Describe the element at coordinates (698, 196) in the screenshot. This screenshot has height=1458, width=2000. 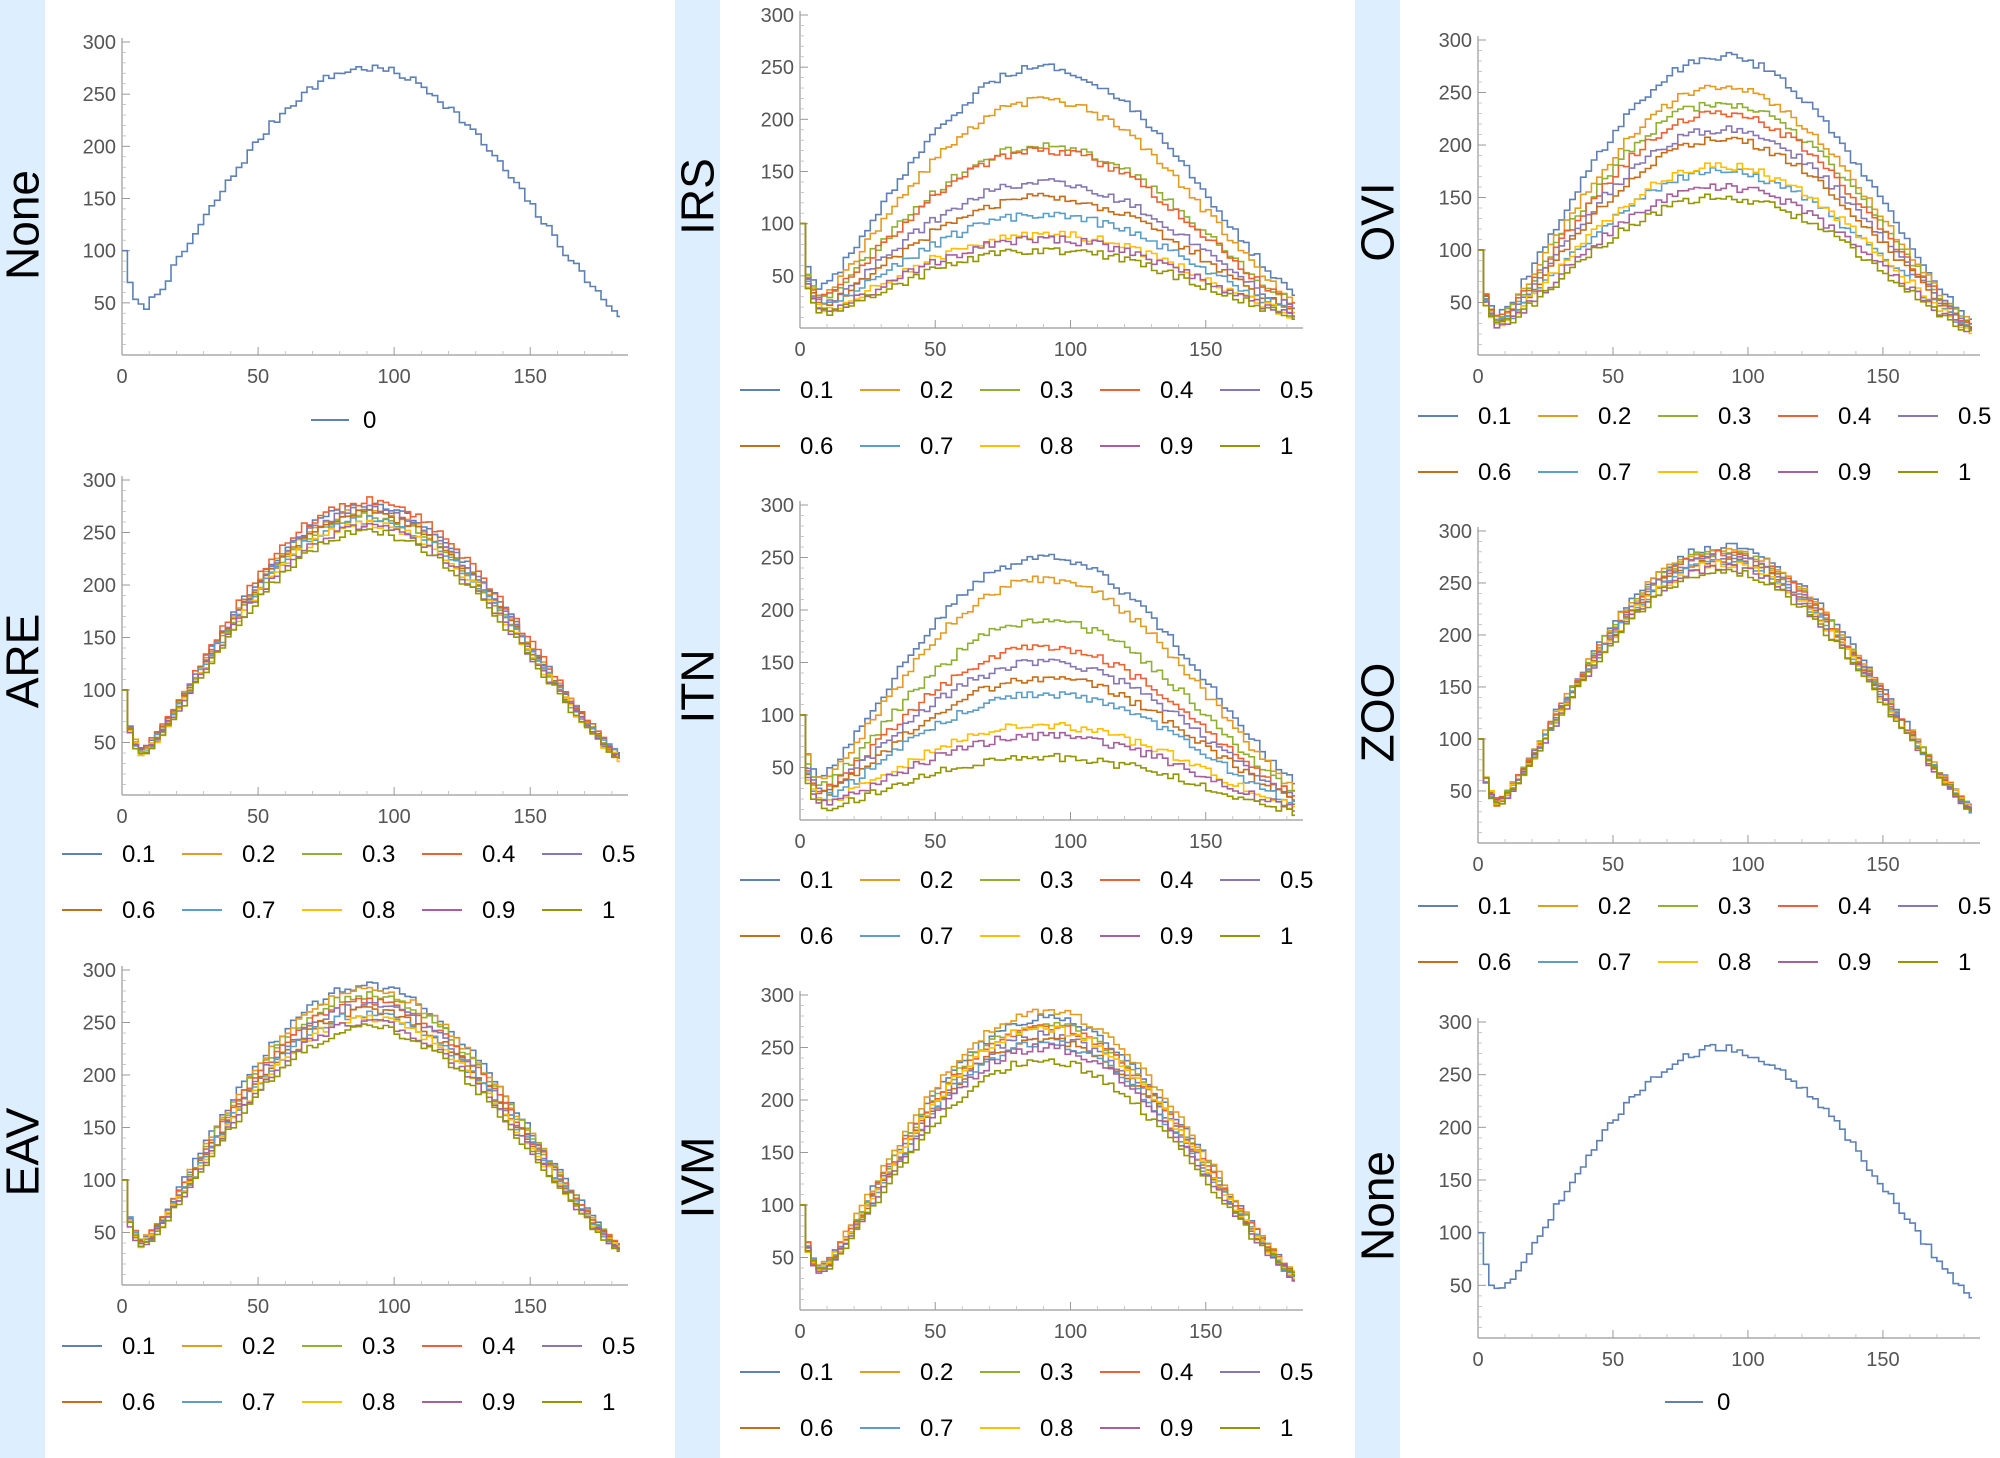
I see `row-label: IRS` at that location.